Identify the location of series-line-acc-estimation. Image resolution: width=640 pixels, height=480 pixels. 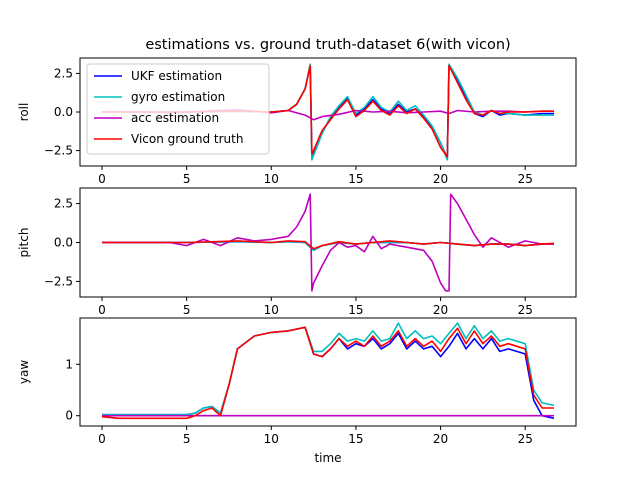
(328, 242).